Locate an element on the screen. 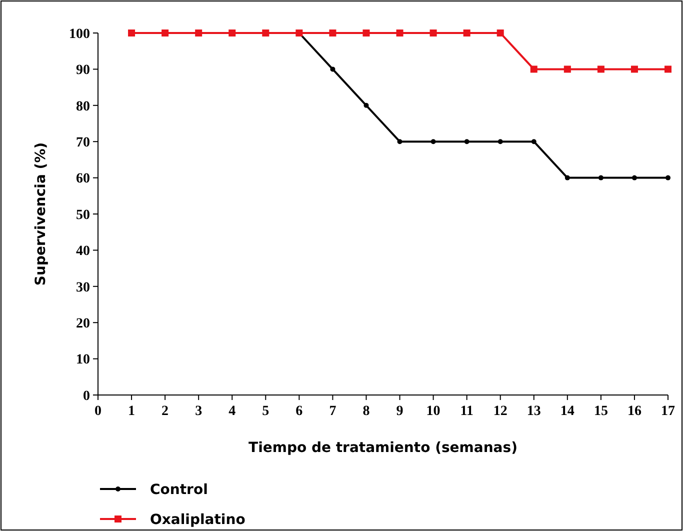 This screenshot has height=531, width=683. y-tick-label: 100 is located at coordinates (79, 34).